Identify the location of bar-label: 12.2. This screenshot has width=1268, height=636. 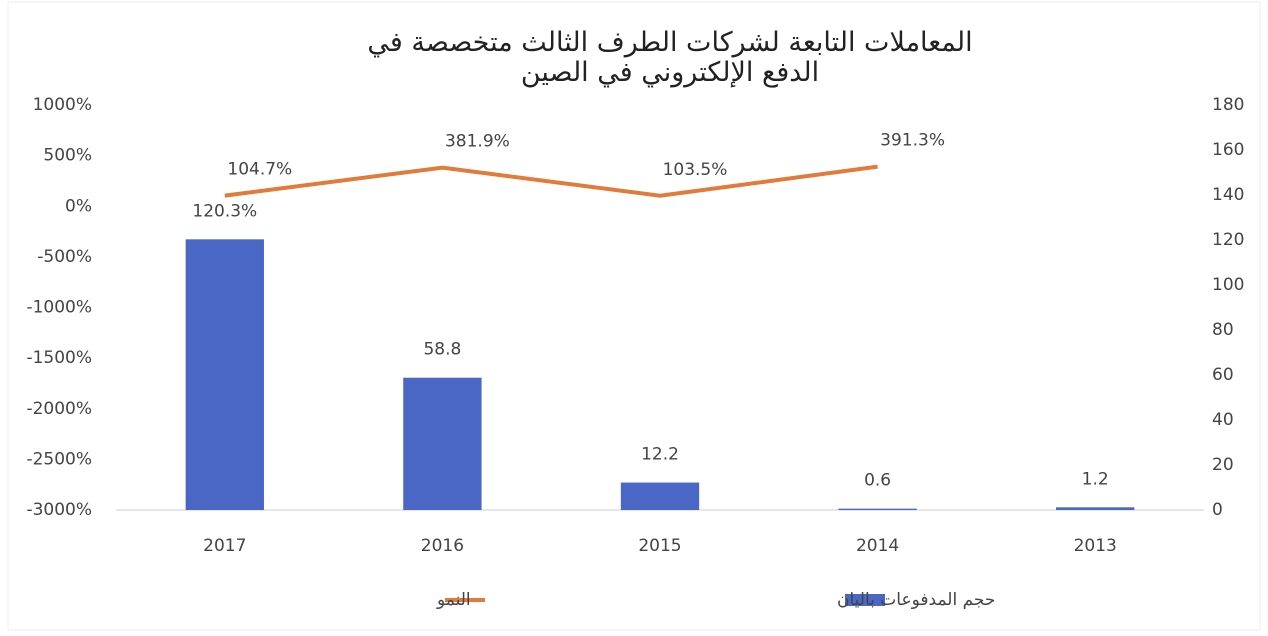
(660, 455).